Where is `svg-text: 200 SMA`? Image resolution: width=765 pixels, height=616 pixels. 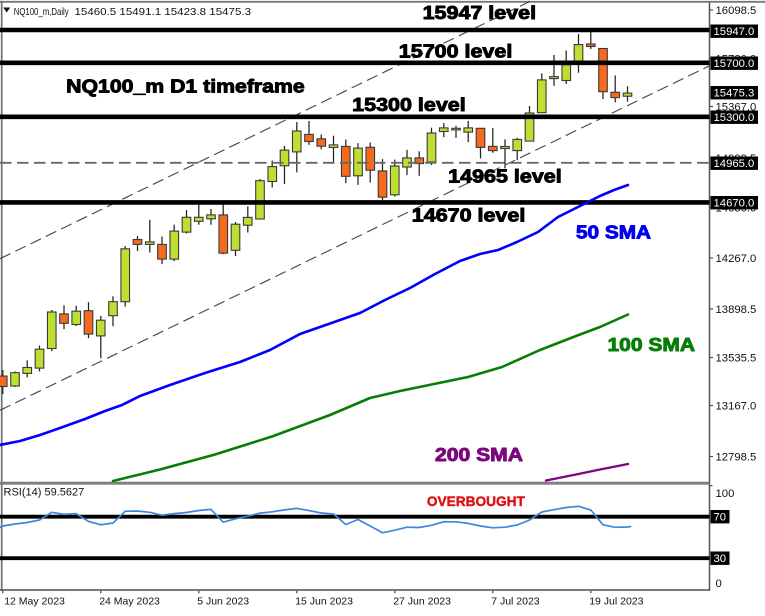 svg-text: 200 SMA is located at coordinates (479, 455).